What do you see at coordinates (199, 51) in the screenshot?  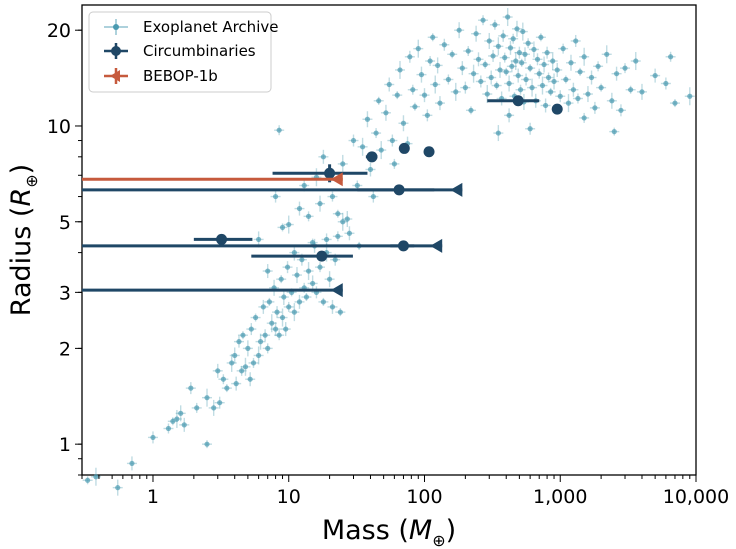 I see `legend-label-circumbinaries: Circumbinaries` at bounding box center [199, 51].